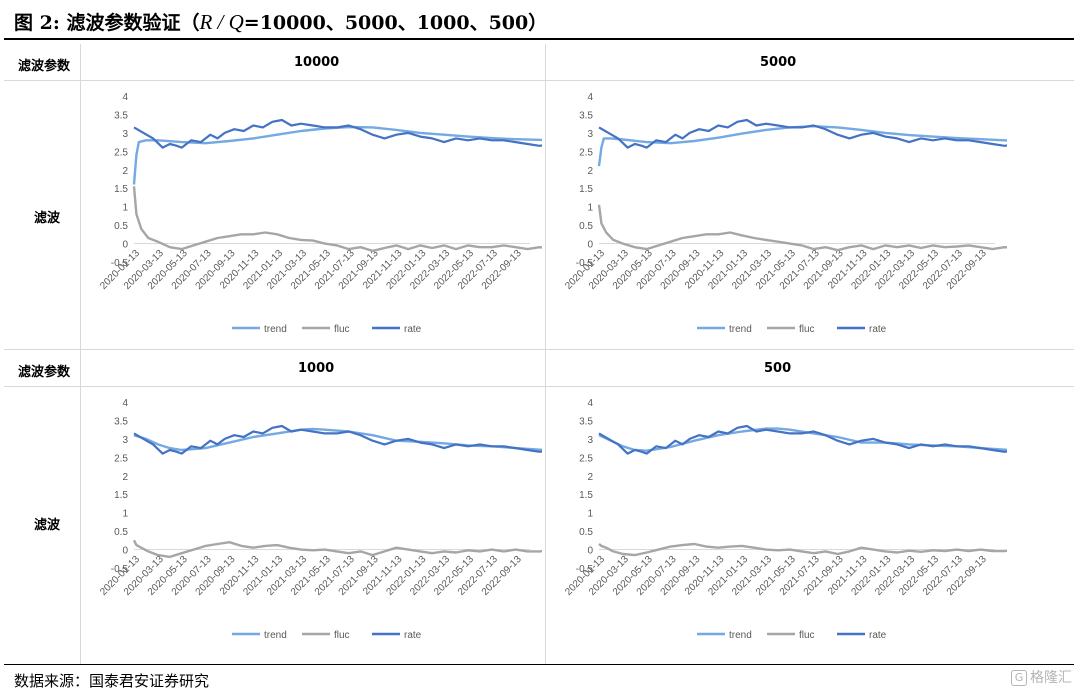  I want to click on param-label-bottom: 滤波参数, so click(44, 372).